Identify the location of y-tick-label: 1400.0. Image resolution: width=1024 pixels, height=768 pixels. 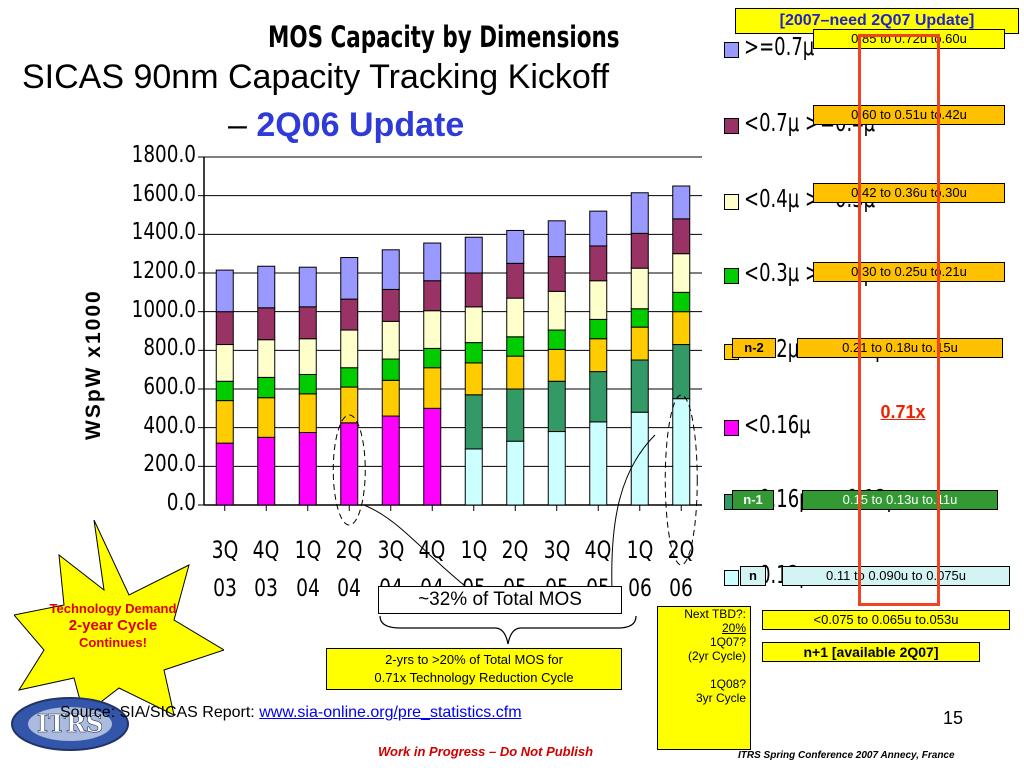
(163, 232).